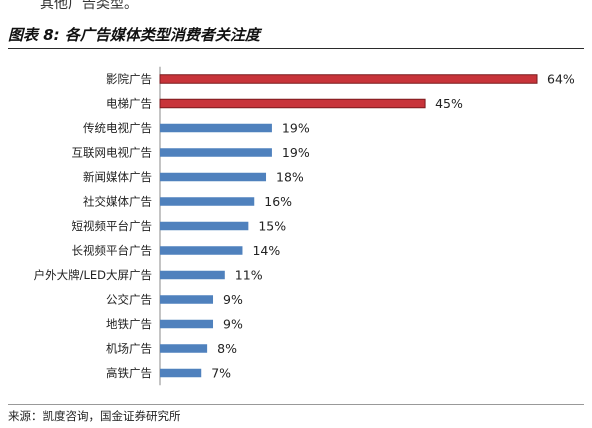 The width and height of the screenshot is (592, 428). Describe the element at coordinates (249, 275) in the screenshot. I see `value-label: 11%` at that location.